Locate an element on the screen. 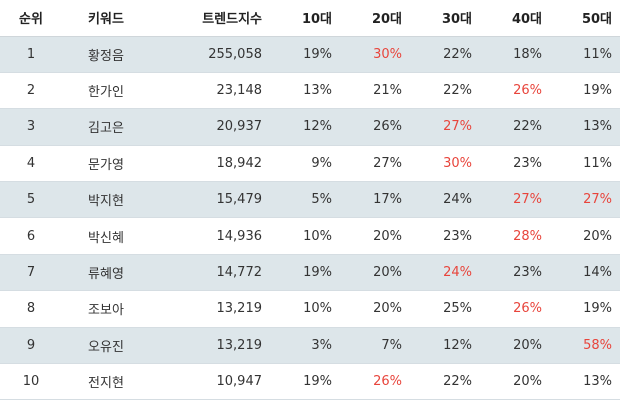  header-trend-index: 트렌드지수 is located at coordinates (210, 18).